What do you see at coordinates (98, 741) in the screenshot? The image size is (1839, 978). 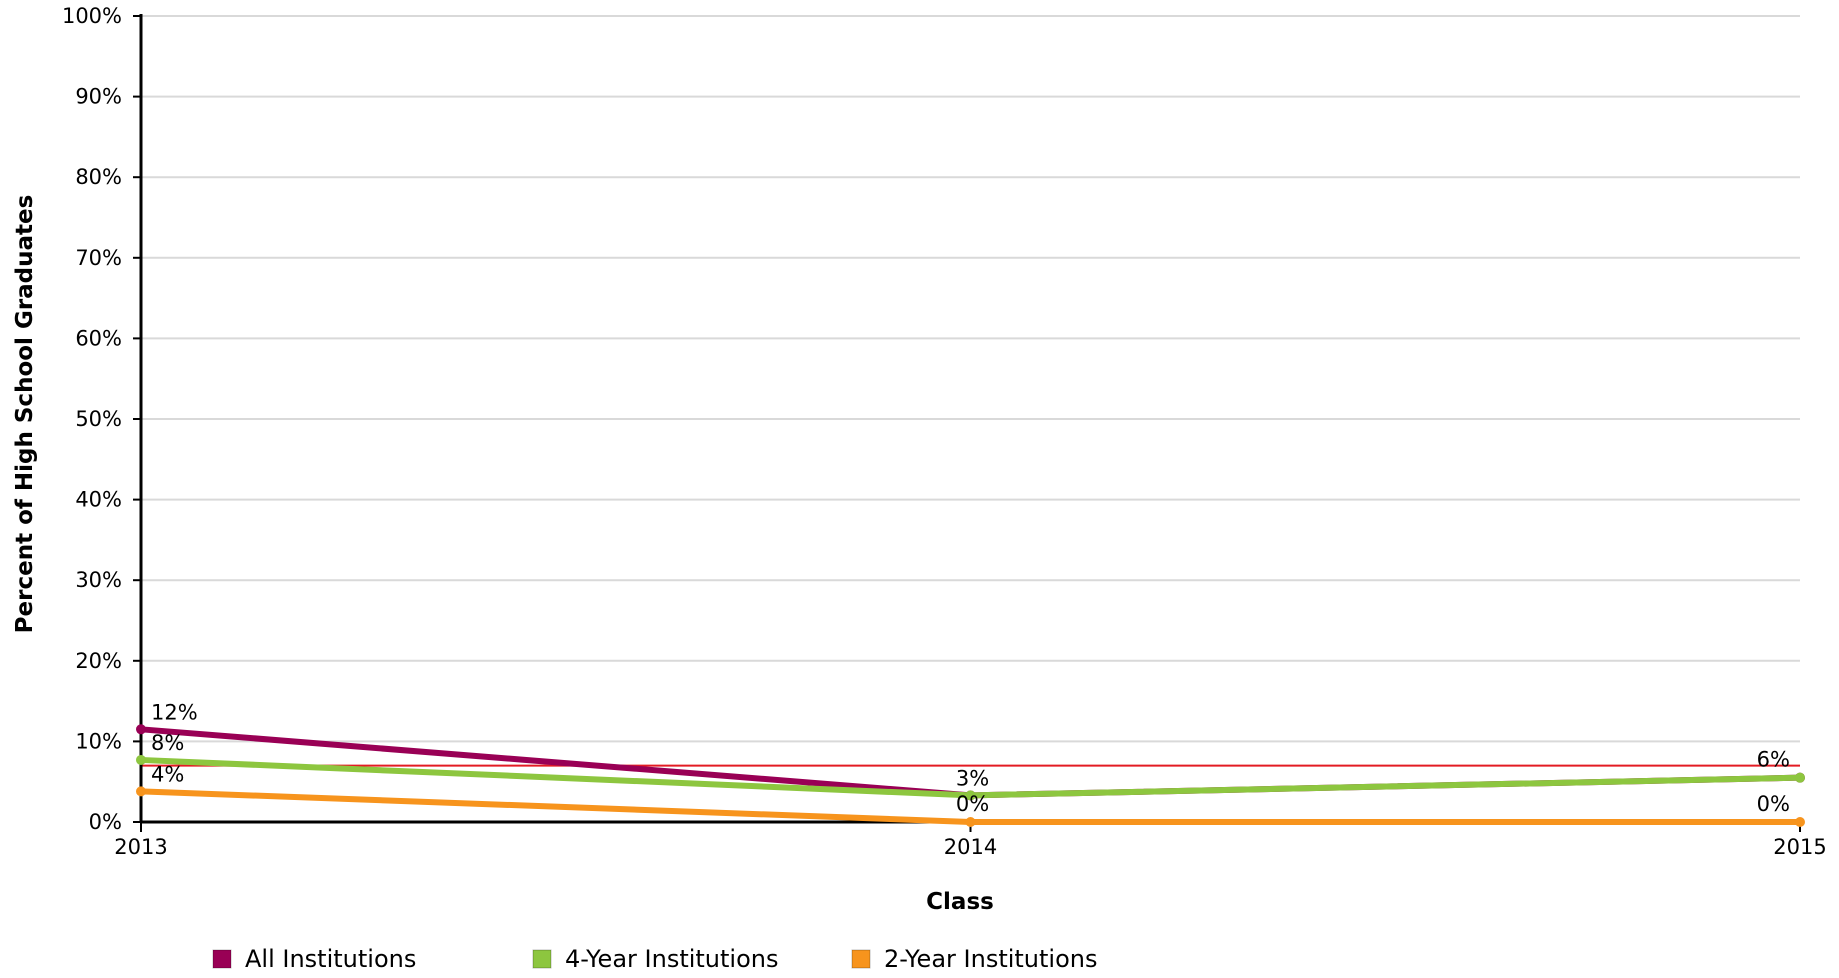 I see `y-tick-label: 10%` at bounding box center [98, 741].